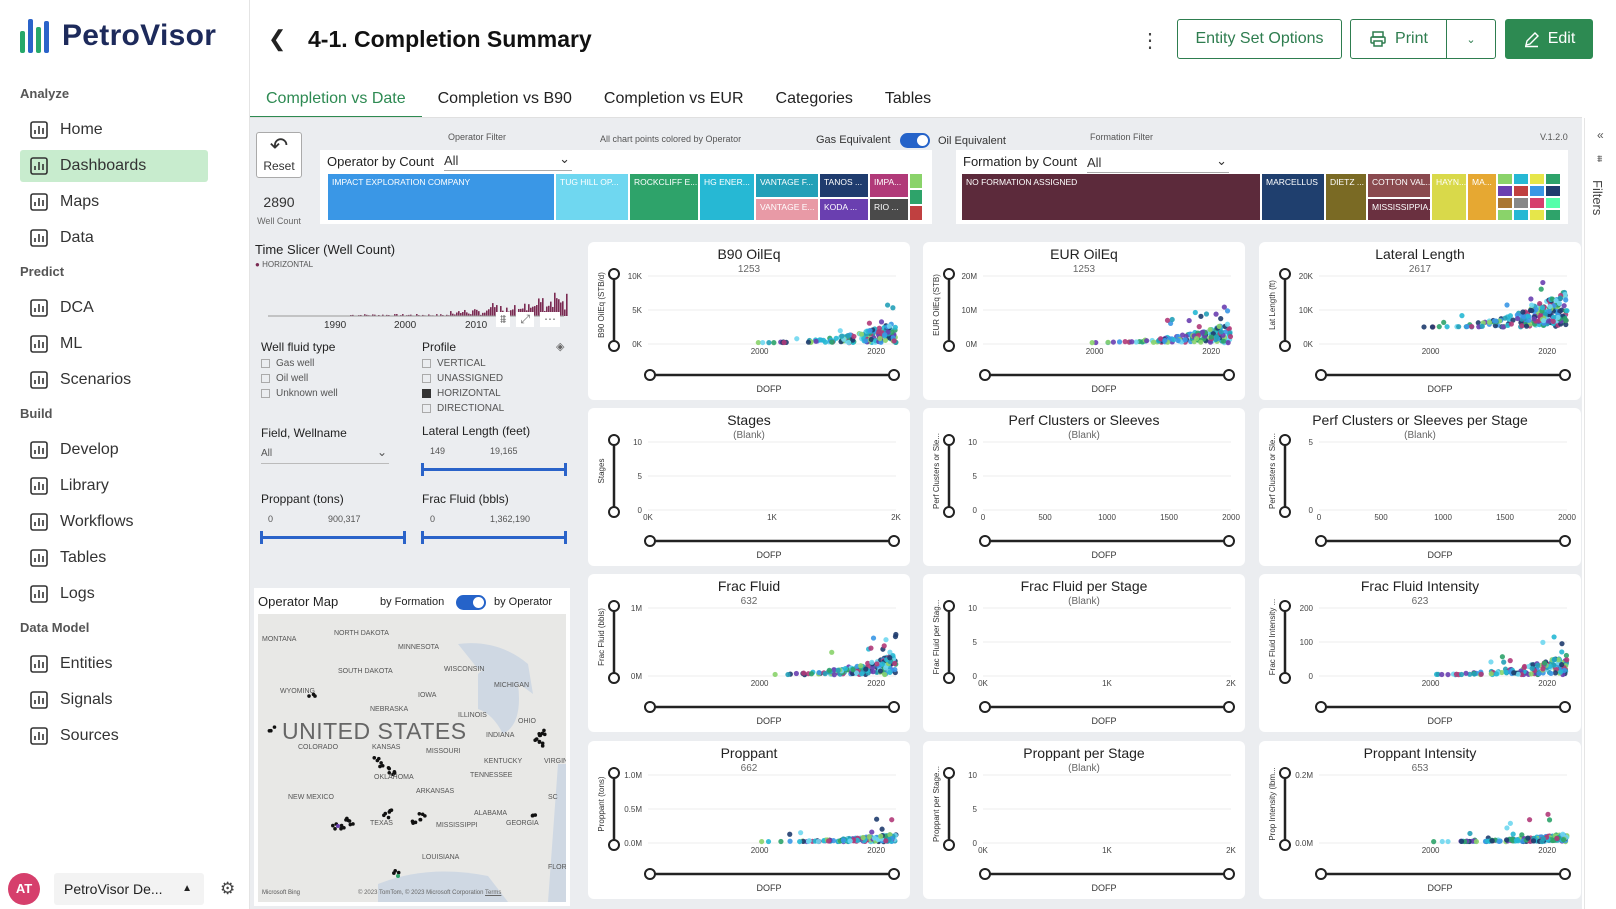 Image resolution: width=1616 pixels, height=909 pixels. Describe the element at coordinates (1600, 135) in the screenshot. I see `collapse-icon: «` at that location.